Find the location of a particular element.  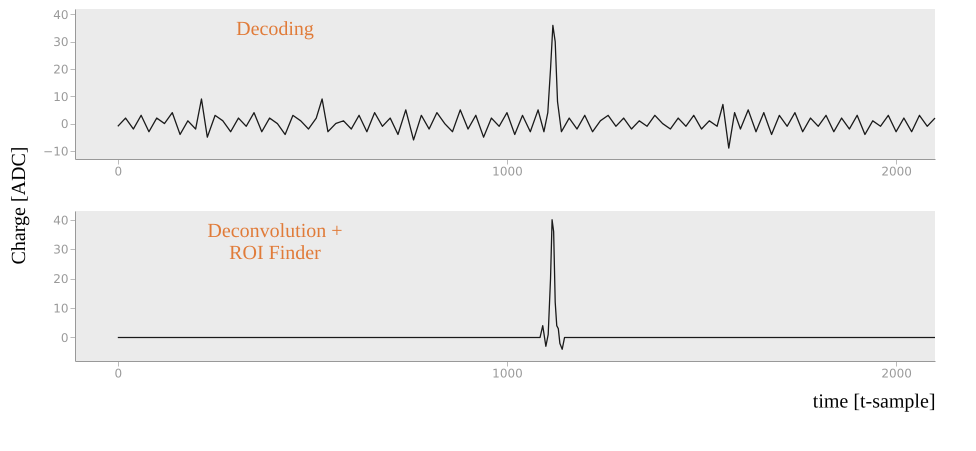

annotation: Deconvolution + ROI Finder is located at coordinates (275, 242).